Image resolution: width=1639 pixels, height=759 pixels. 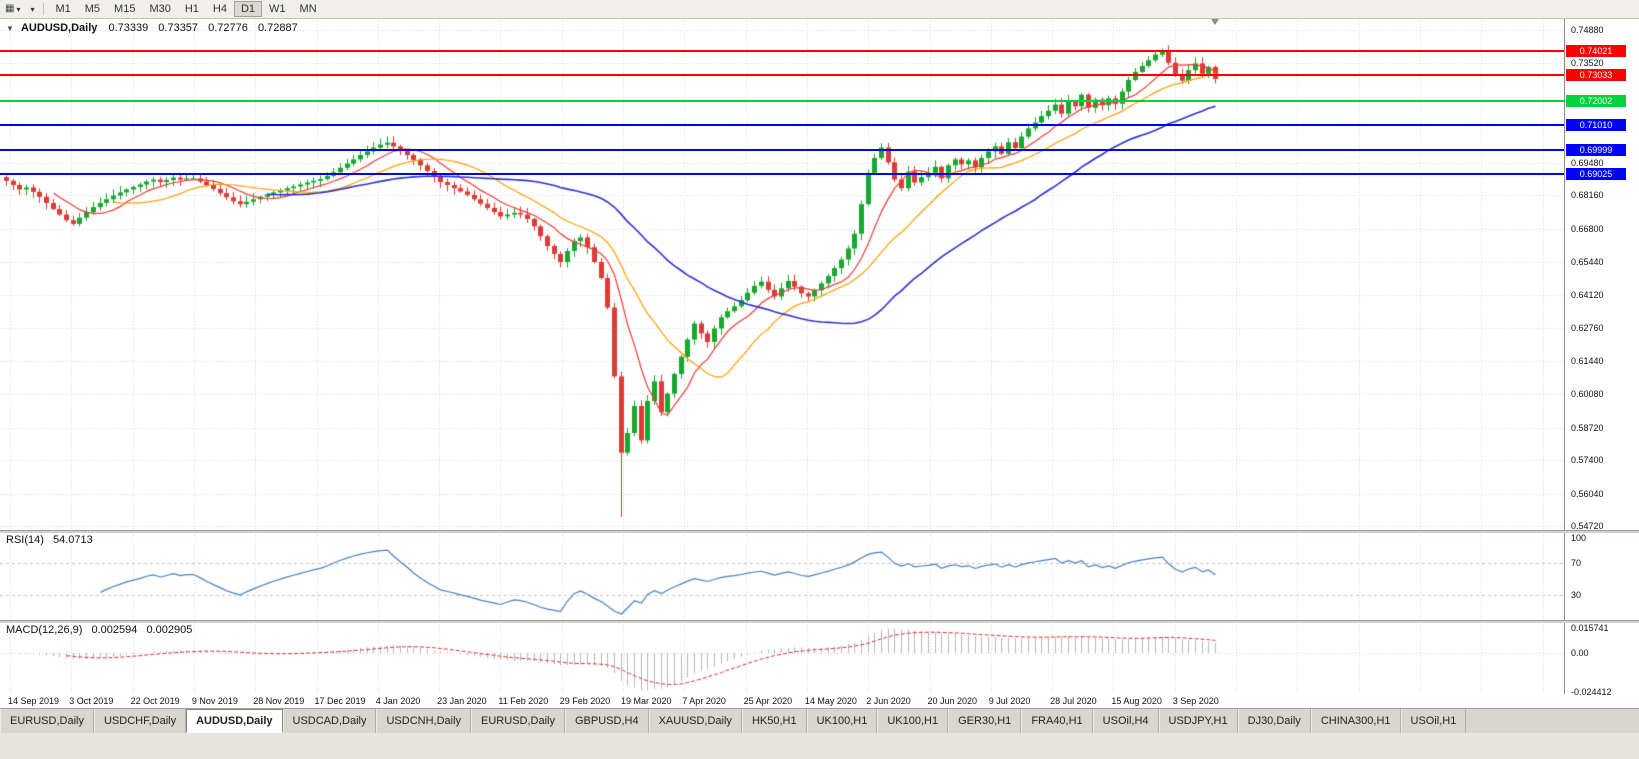 I want to click on chart-toolbar: ▦ ▾ ▾ M1 M5 M15 M30 H1 H4 D1 W1 MN, so click(x=819, y=9).